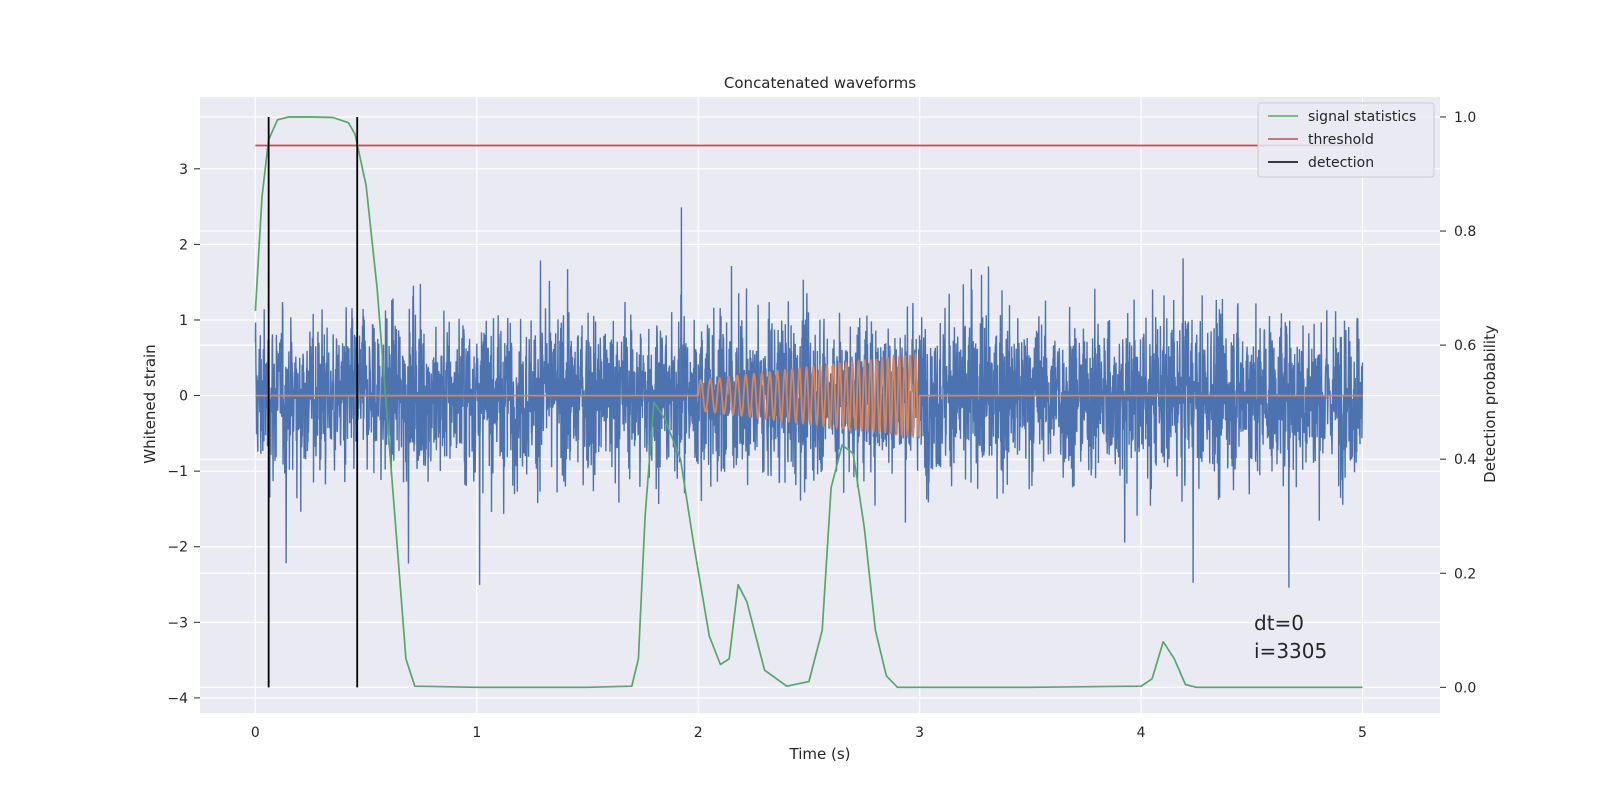  What do you see at coordinates (183, 170) in the screenshot?
I see `y-tick-label: 3` at bounding box center [183, 170].